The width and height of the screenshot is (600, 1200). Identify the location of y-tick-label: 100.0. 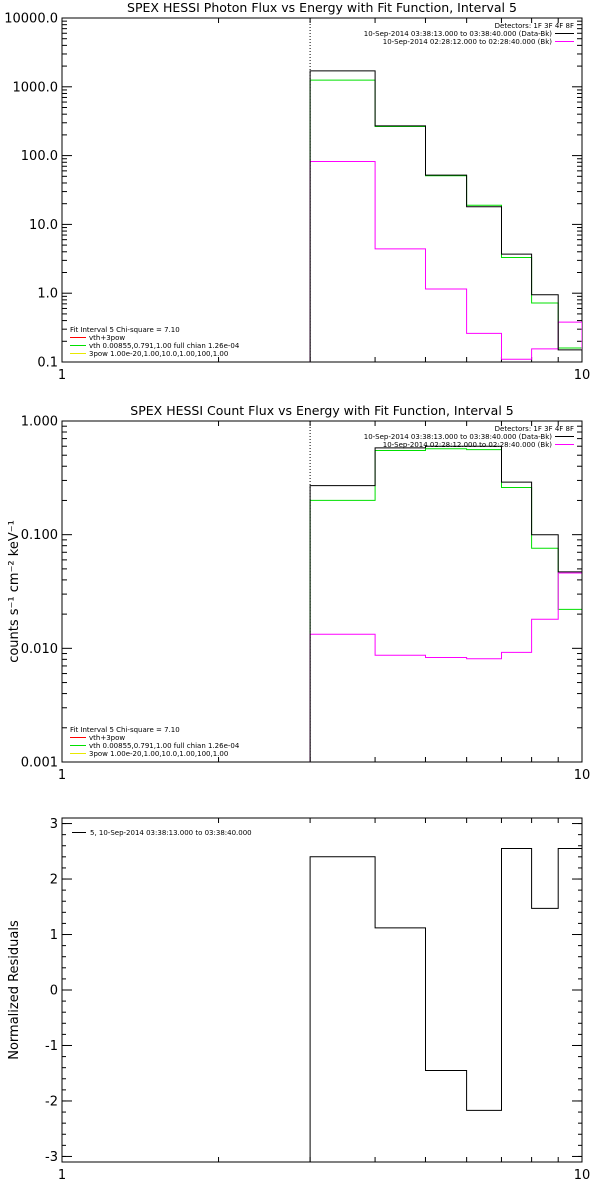
(39, 156).